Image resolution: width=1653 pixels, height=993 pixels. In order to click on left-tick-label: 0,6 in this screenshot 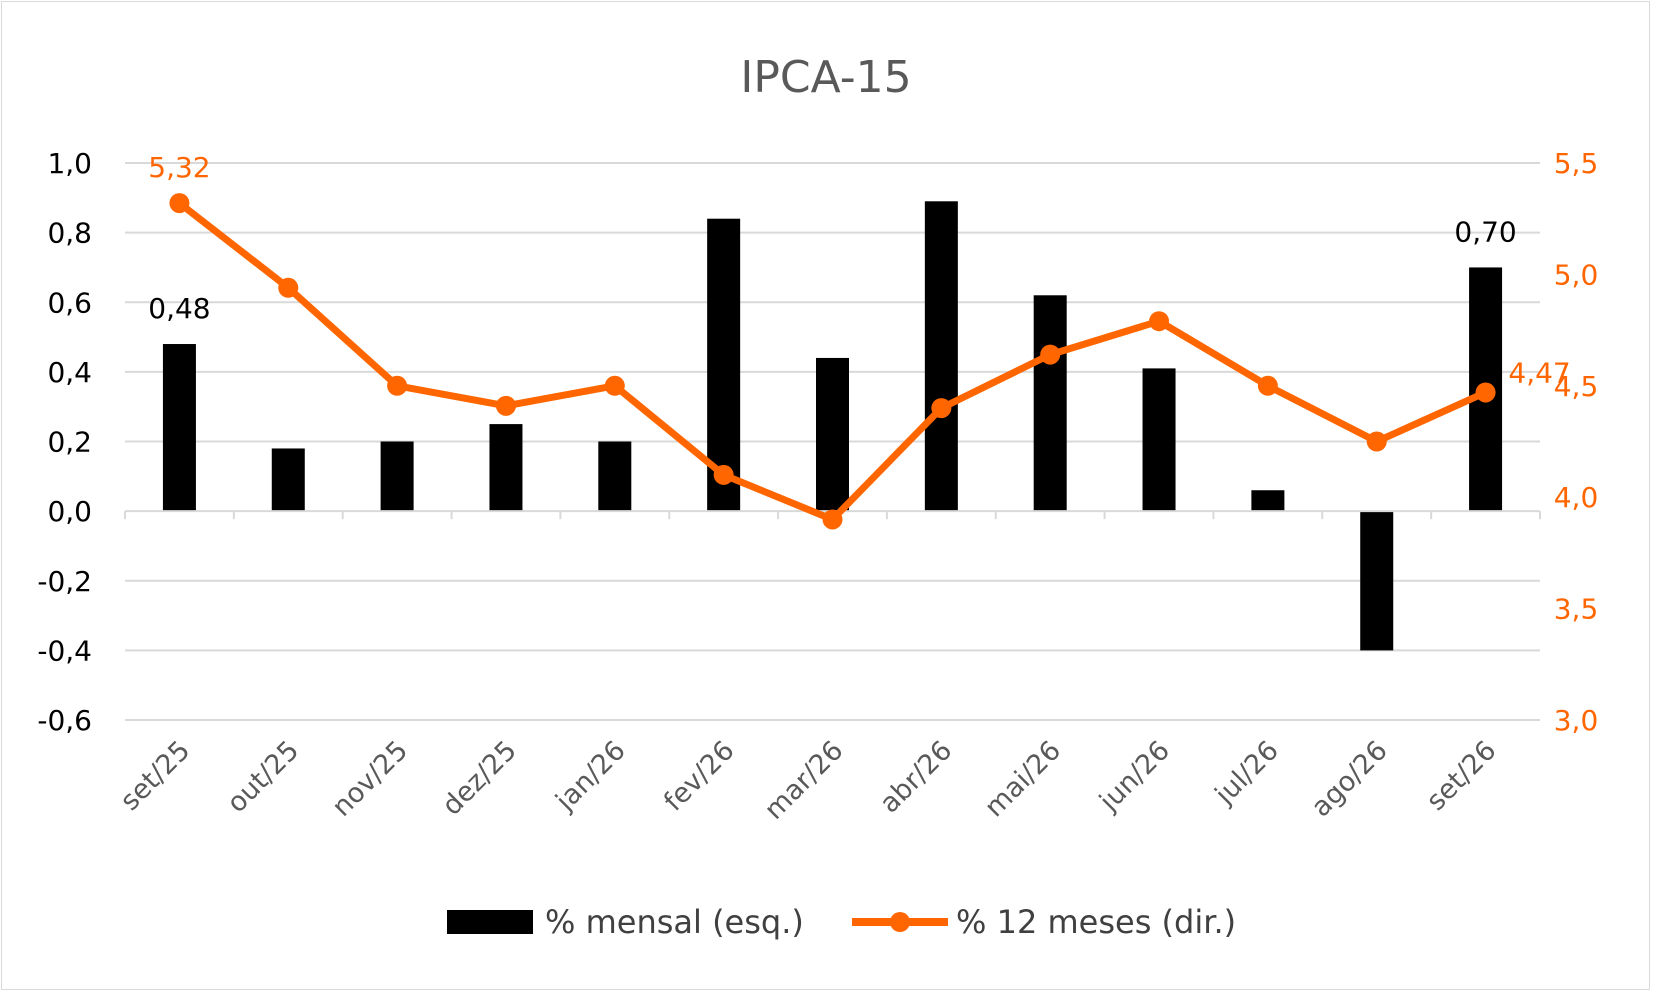, I will do `click(69, 302)`.